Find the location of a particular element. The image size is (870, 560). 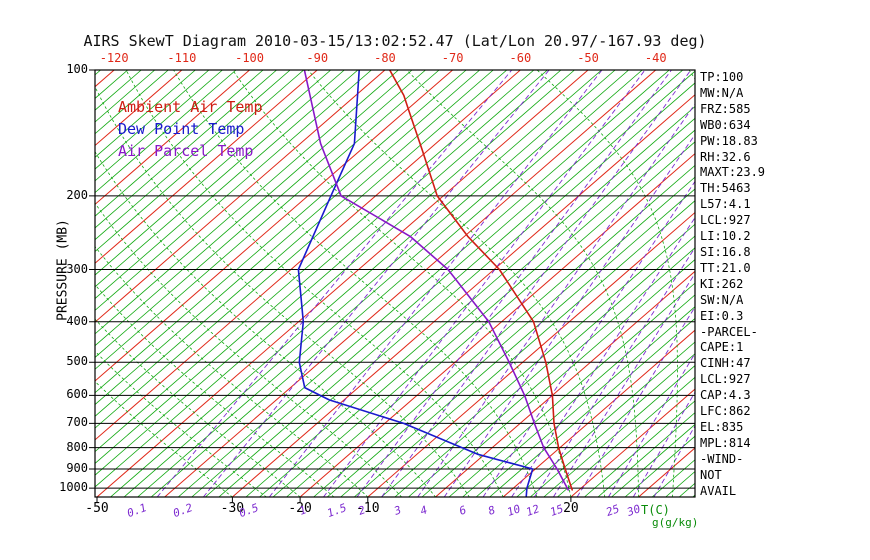

side-panel-line: FRZ:585 is located at coordinates (725, 108).